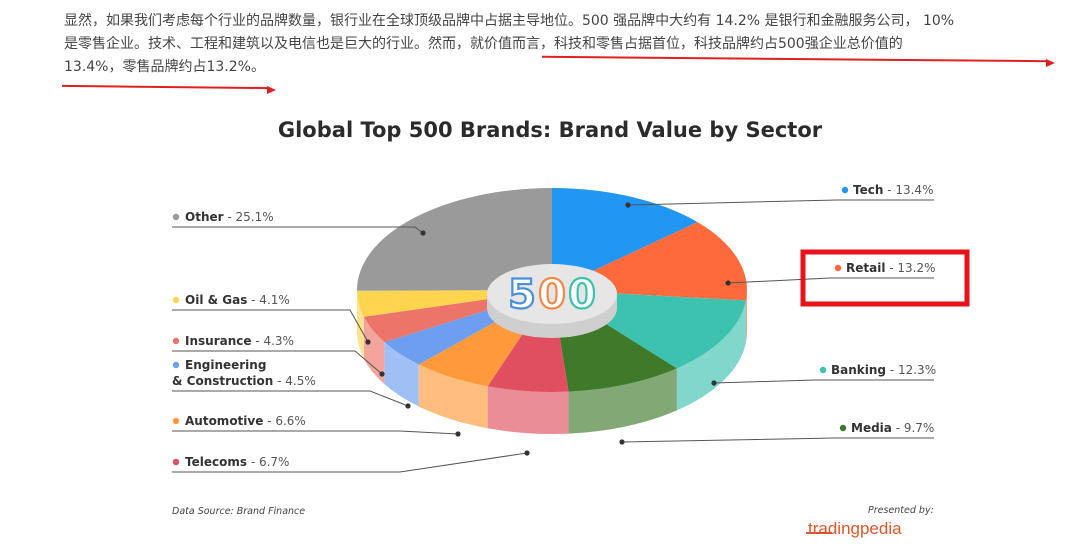 The image size is (1080, 551). Describe the element at coordinates (891, 268) in the screenshot. I see `slice-label: Retail - 13.2%` at that location.